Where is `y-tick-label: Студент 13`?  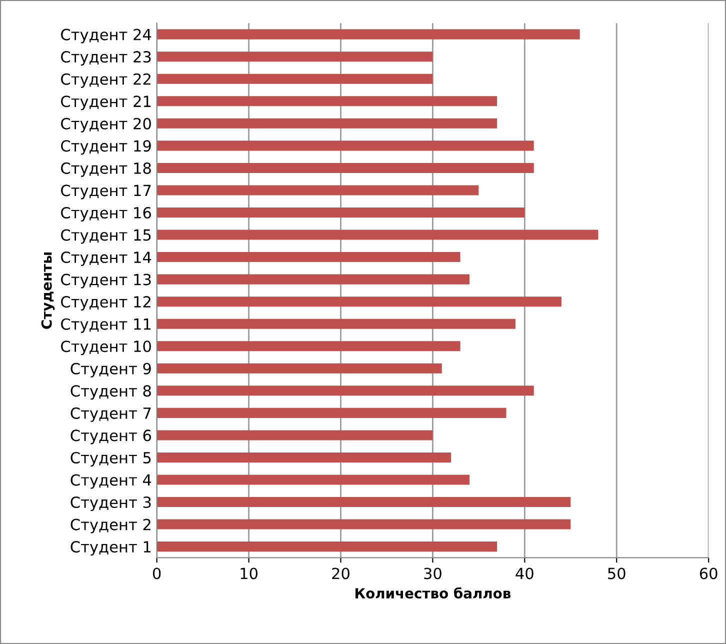 y-tick-label: Студент 13 is located at coordinates (106, 281).